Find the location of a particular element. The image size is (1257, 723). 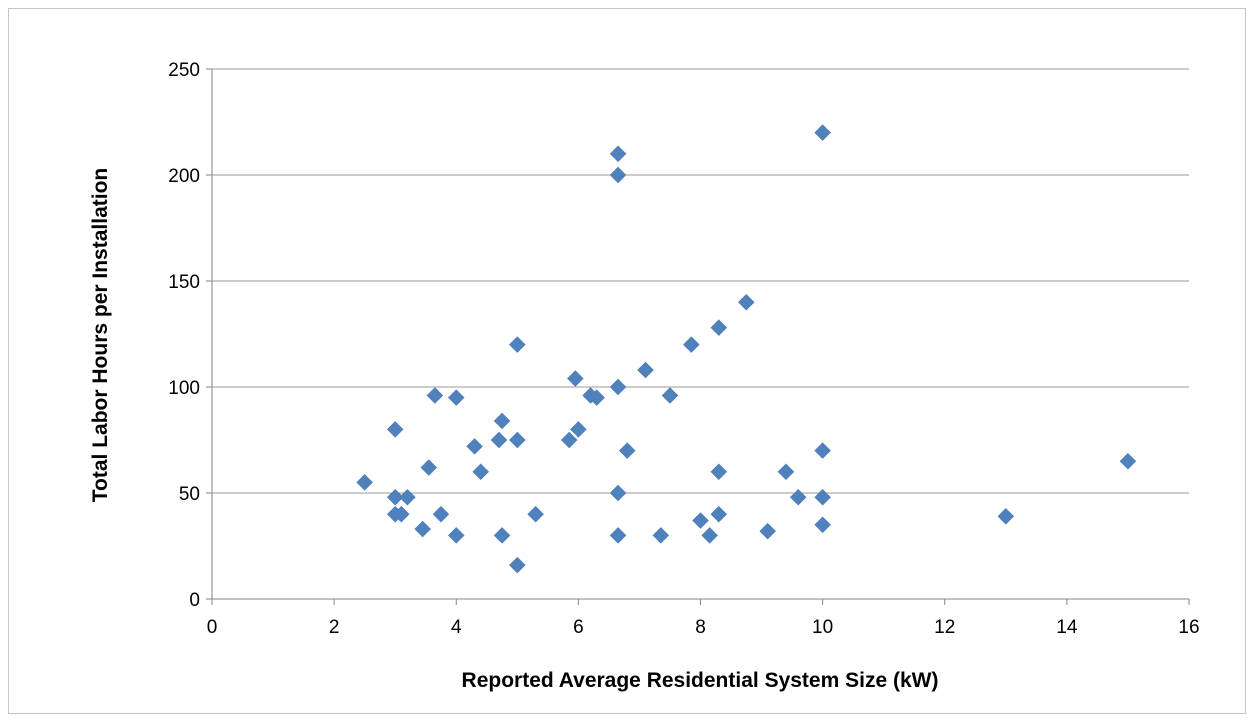

x-tick-label: 2 is located at coordinates (334, 627).